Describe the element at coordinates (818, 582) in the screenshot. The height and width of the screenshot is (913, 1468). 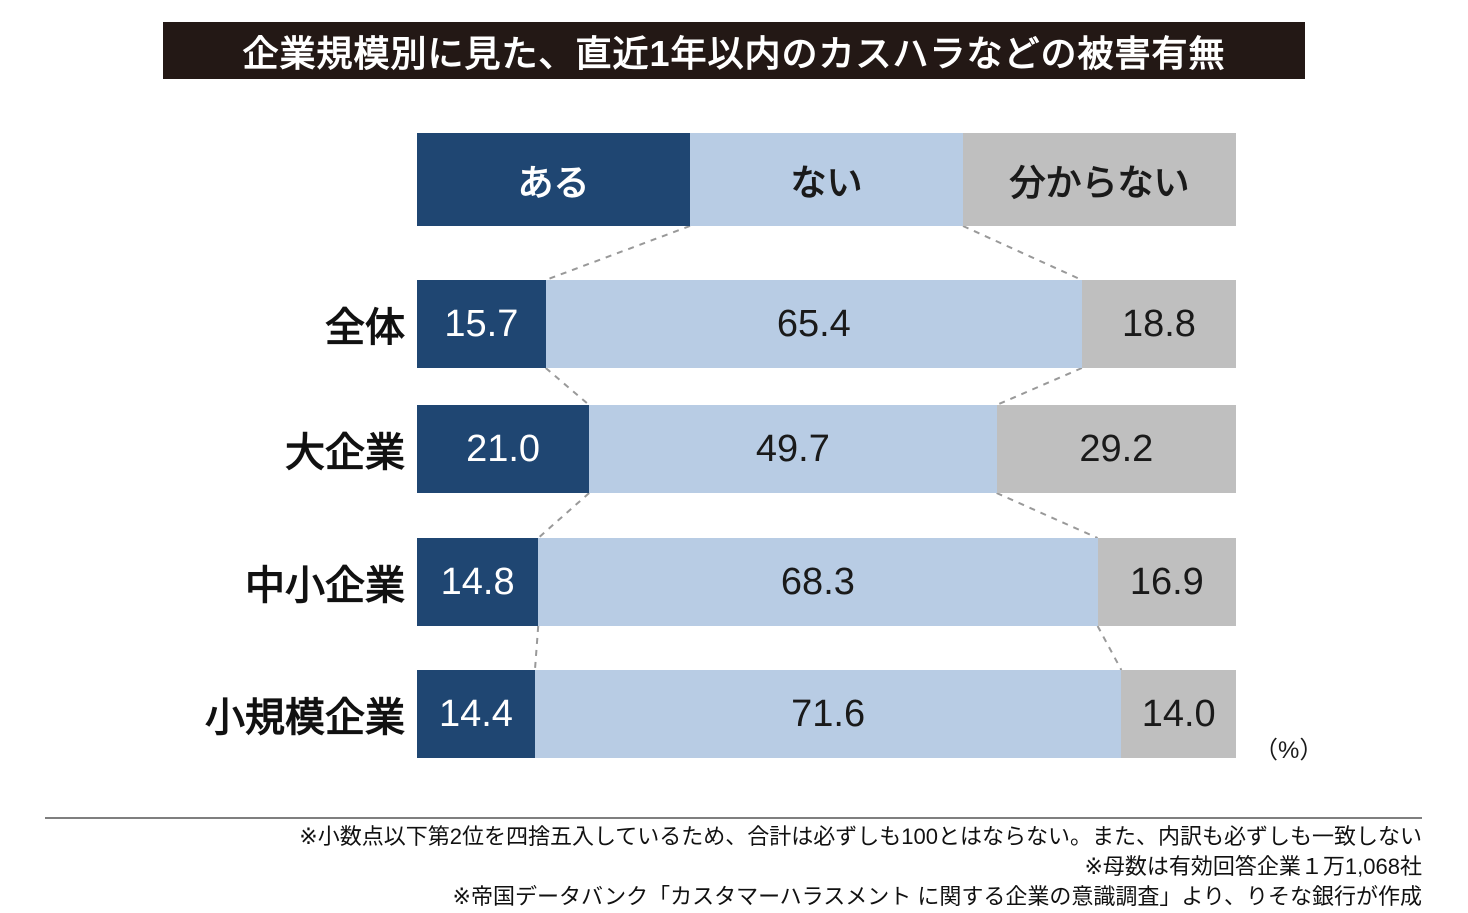
I see `segment-nai: 68.3` at that location.